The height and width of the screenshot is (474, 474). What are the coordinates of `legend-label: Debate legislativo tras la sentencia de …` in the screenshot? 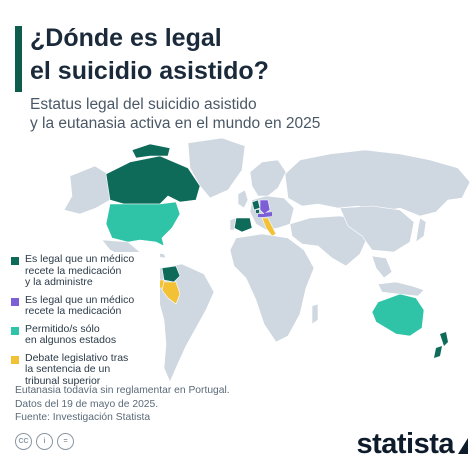 It's located at (77, 369).